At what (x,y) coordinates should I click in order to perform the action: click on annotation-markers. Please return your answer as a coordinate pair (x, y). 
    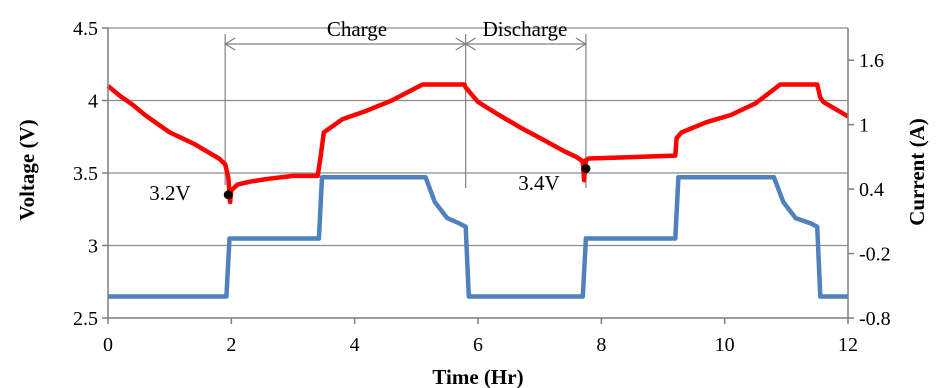
    Looking at the image, I should click on (407, 182).